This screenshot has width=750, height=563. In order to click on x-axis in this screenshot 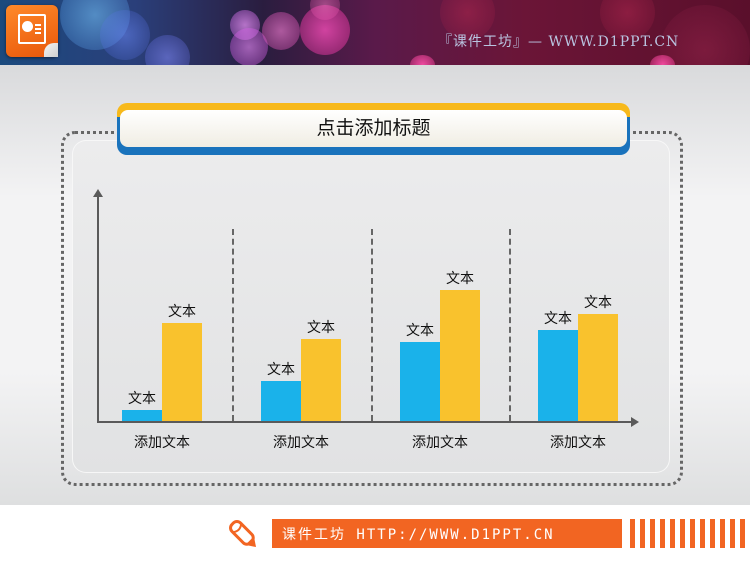, I will do `click(368, 422)`.